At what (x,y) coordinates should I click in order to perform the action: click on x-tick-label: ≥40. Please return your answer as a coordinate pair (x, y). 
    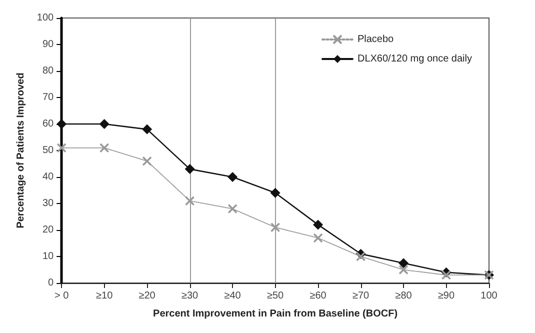
    Looking at the image, I should click on (233, 296).